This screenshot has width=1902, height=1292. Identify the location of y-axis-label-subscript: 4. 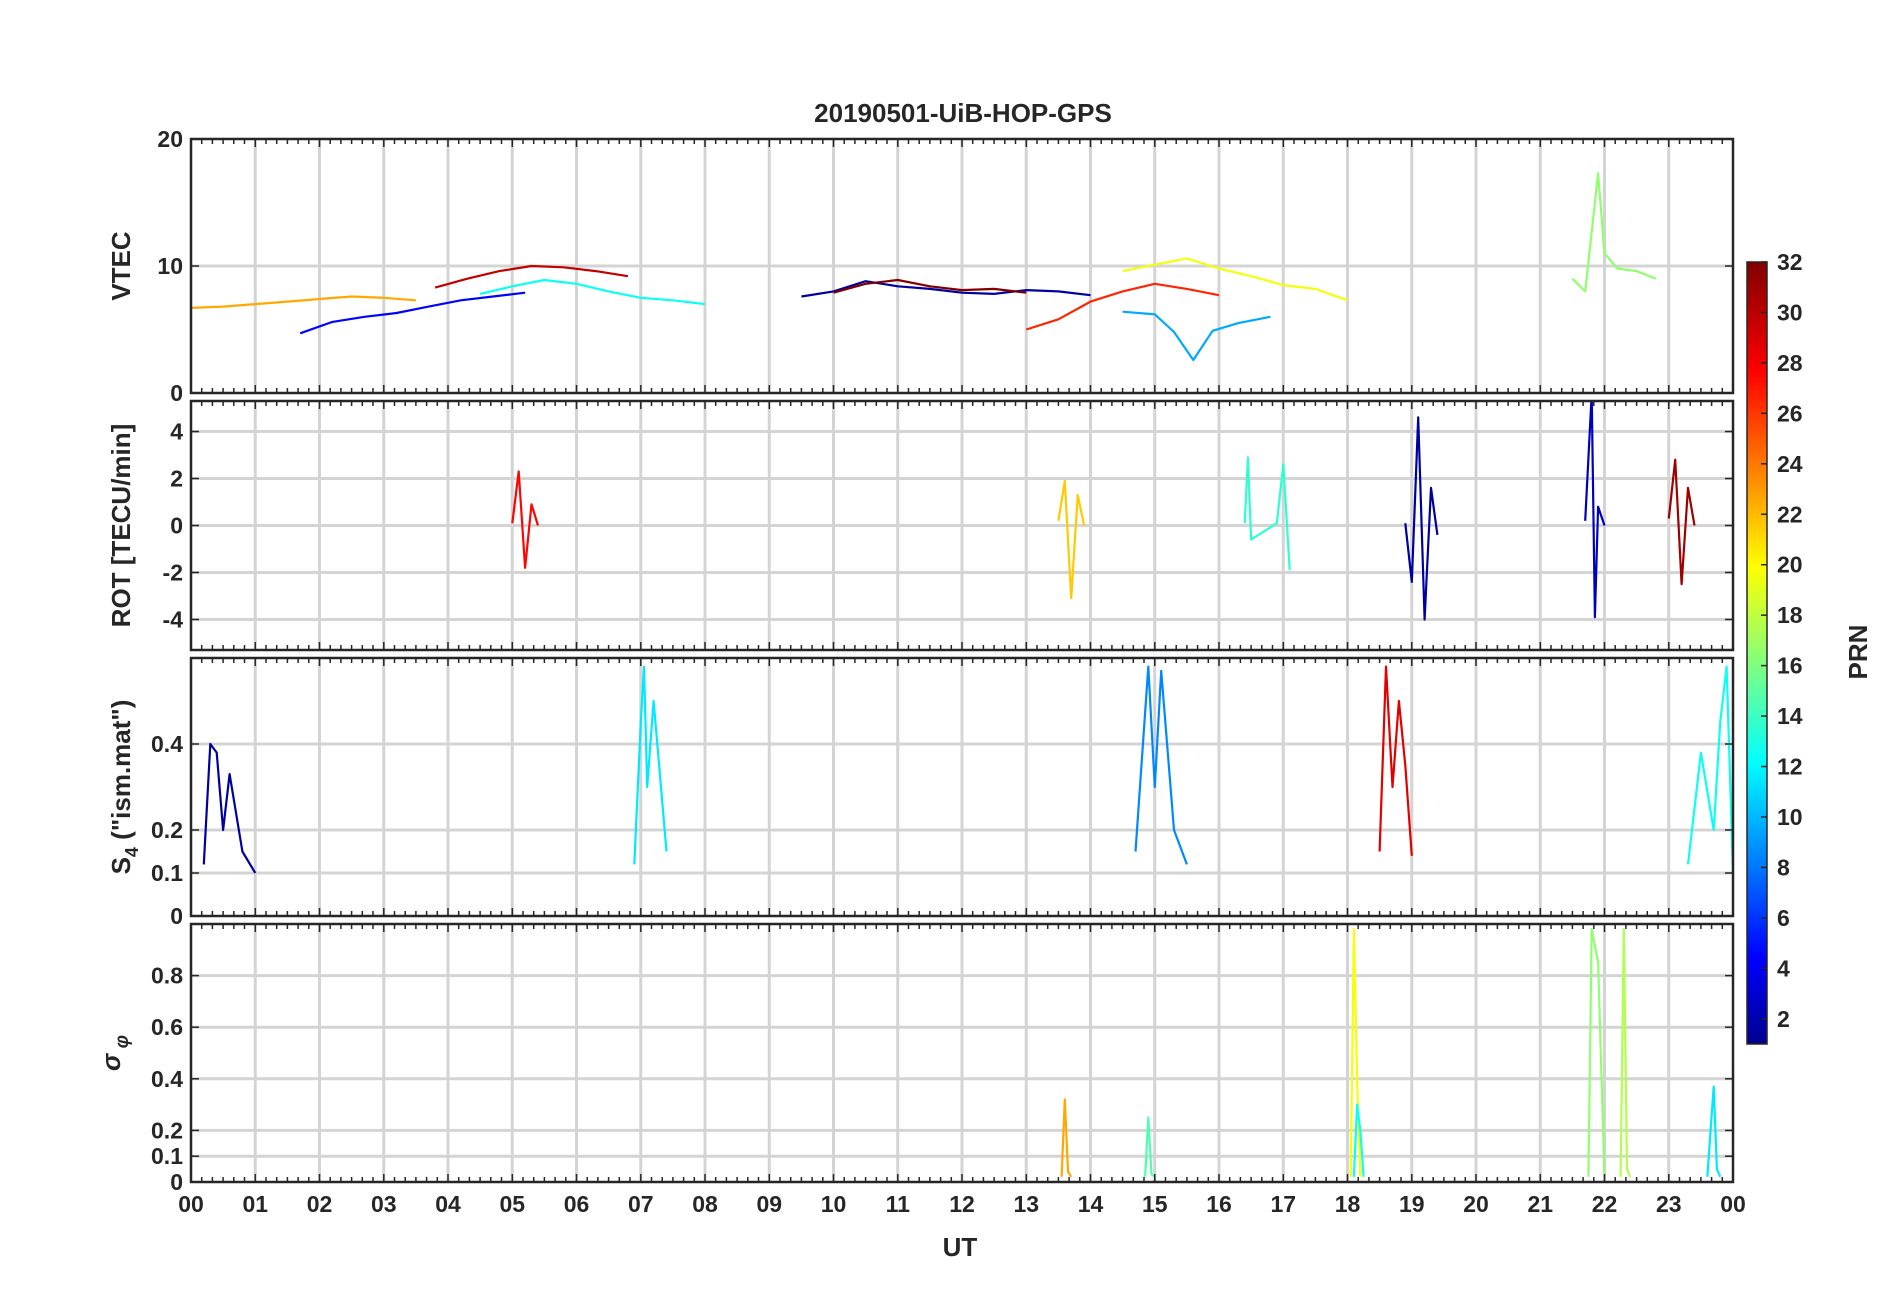
(132, 852).